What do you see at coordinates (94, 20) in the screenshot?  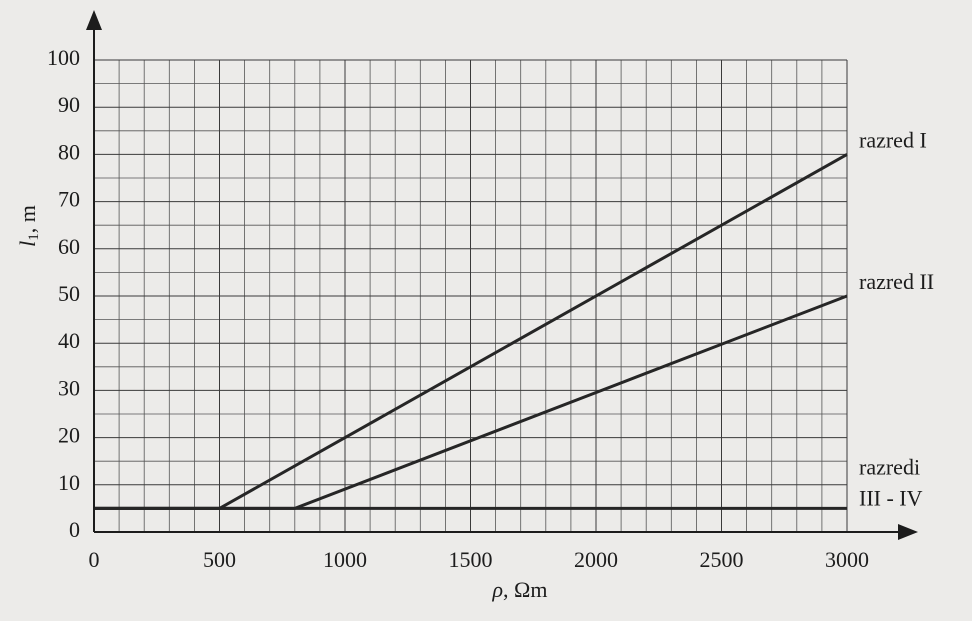 I see `y-axis-arrow` at bounding box center [94, 20].